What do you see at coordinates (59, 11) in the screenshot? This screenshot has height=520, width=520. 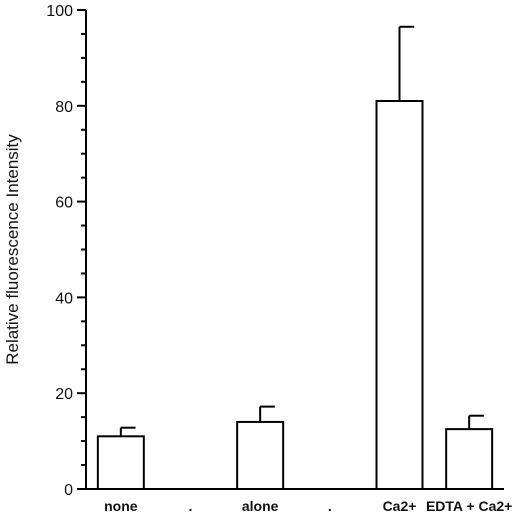 I see `y-tick-label: 100` at bounding box center [59, 11].